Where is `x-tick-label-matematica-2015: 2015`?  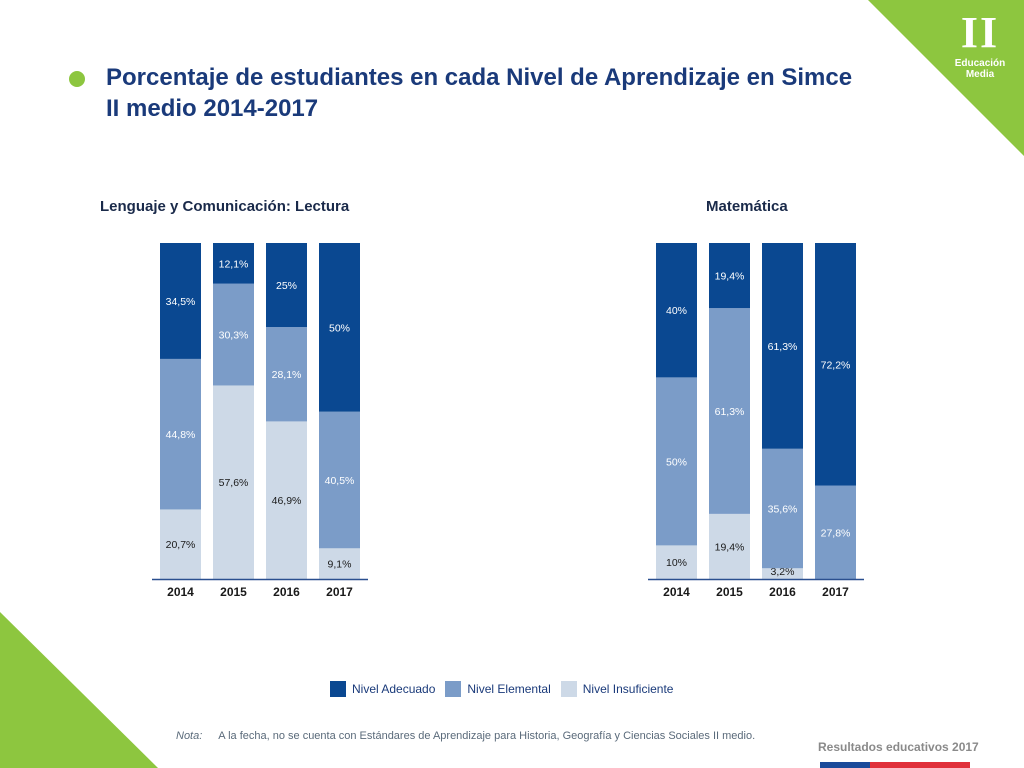
x-tick-label-matematica-2015: 2015 is located at coordinates (729, 592).